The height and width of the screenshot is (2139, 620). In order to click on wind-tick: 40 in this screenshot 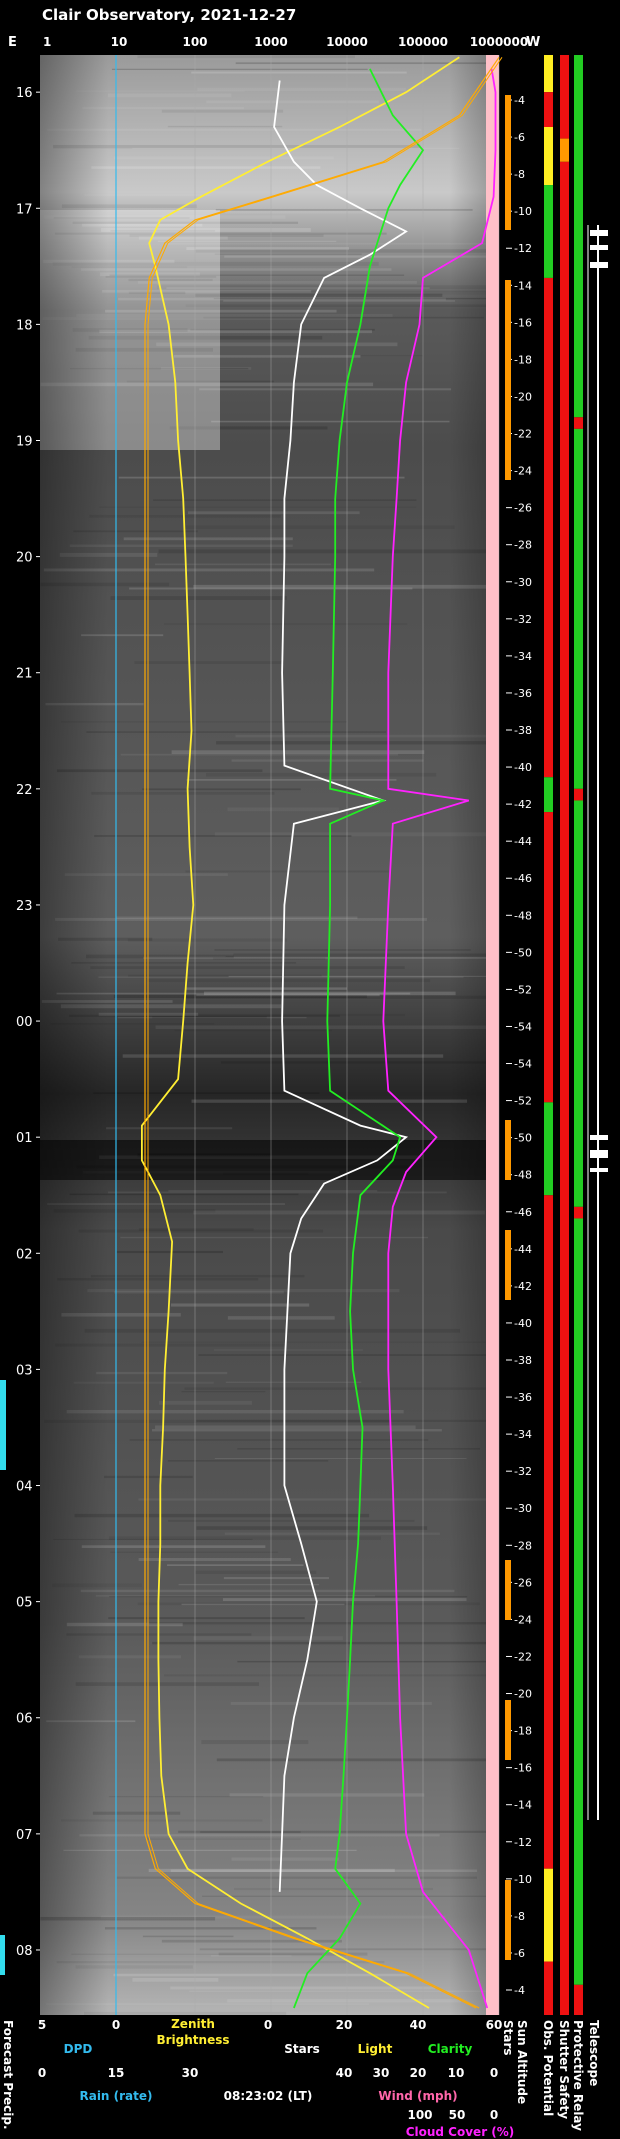, I will do `click(344, 2073)`.